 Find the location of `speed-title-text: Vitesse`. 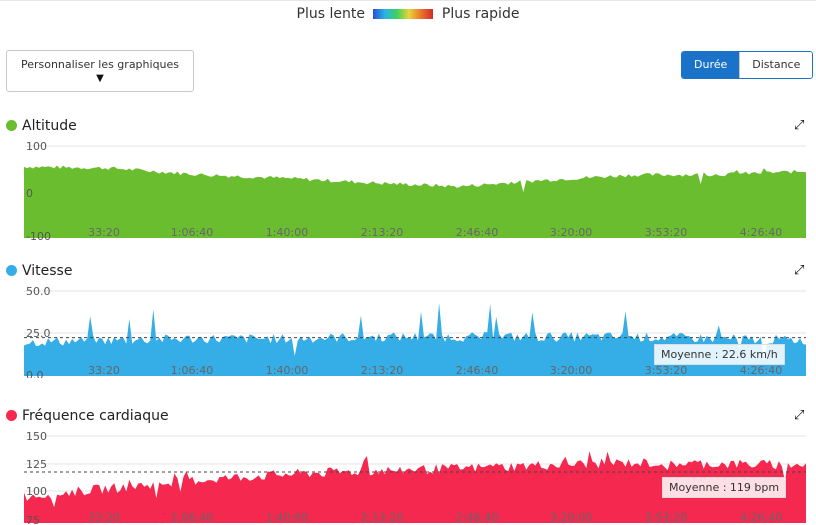

speed-title-text: Vitesse is located at coordinates (47, 271).